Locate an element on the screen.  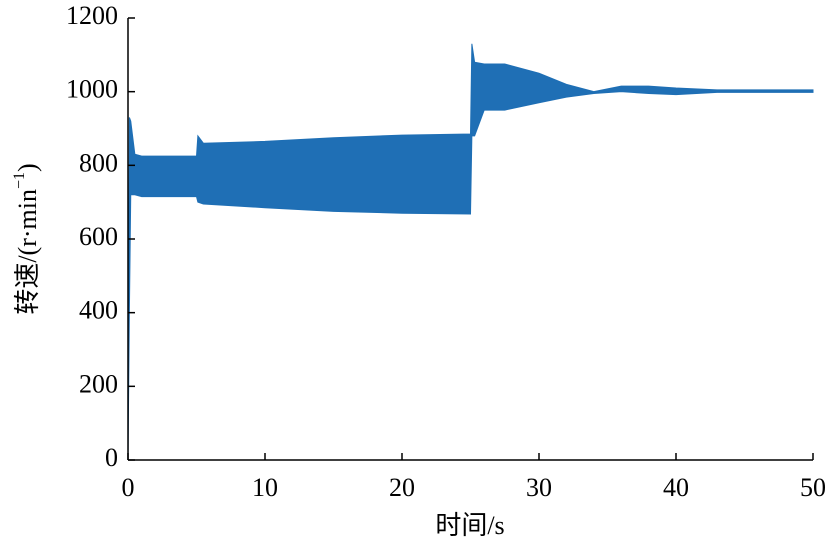
y-axis-label-close: ) is located at coordinates (27, 167).